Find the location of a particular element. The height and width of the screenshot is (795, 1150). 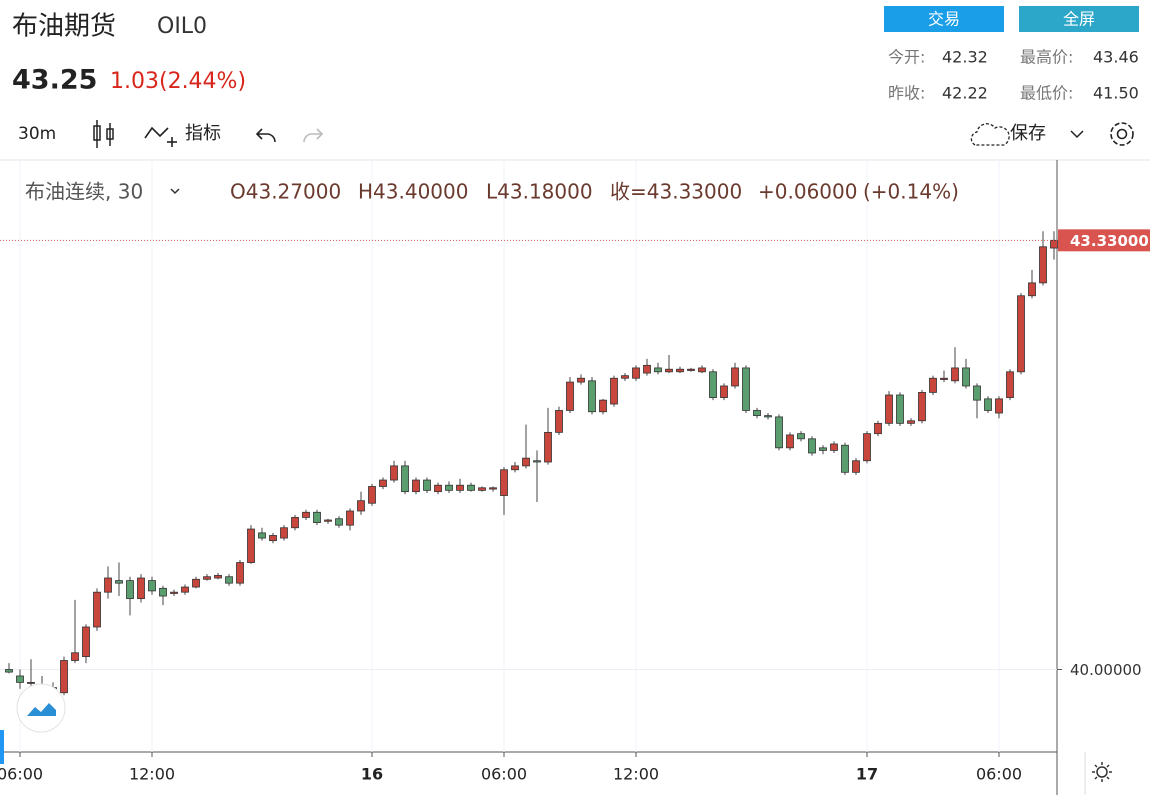

stat-value: 41.50 is located at coordinates (1116, 93).